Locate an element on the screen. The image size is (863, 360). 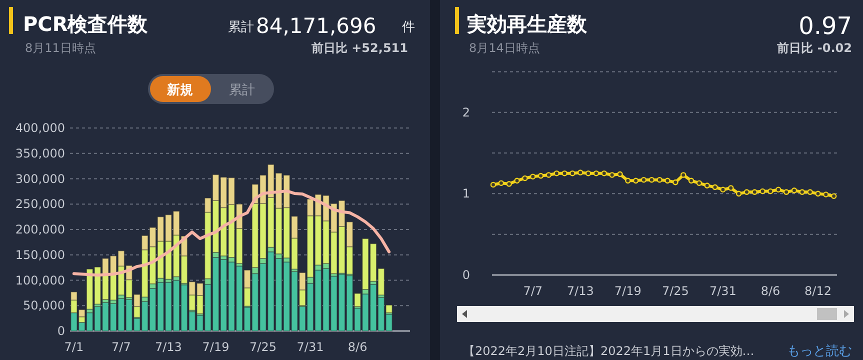
y-tick-label: 300,000 is located at coordinates (40, 179).